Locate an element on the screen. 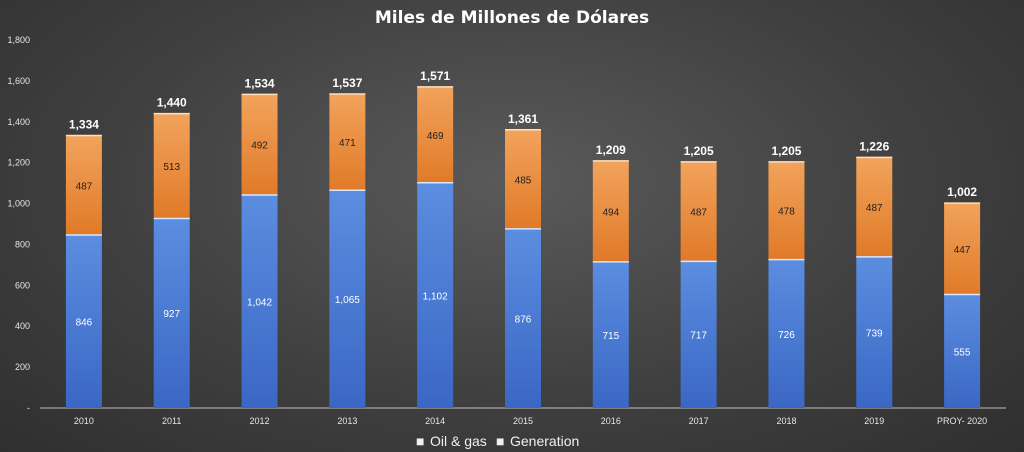 This screenshot has width=1024, height=452. y-tick-label: 1,400 is located at coordinates (18, 122).